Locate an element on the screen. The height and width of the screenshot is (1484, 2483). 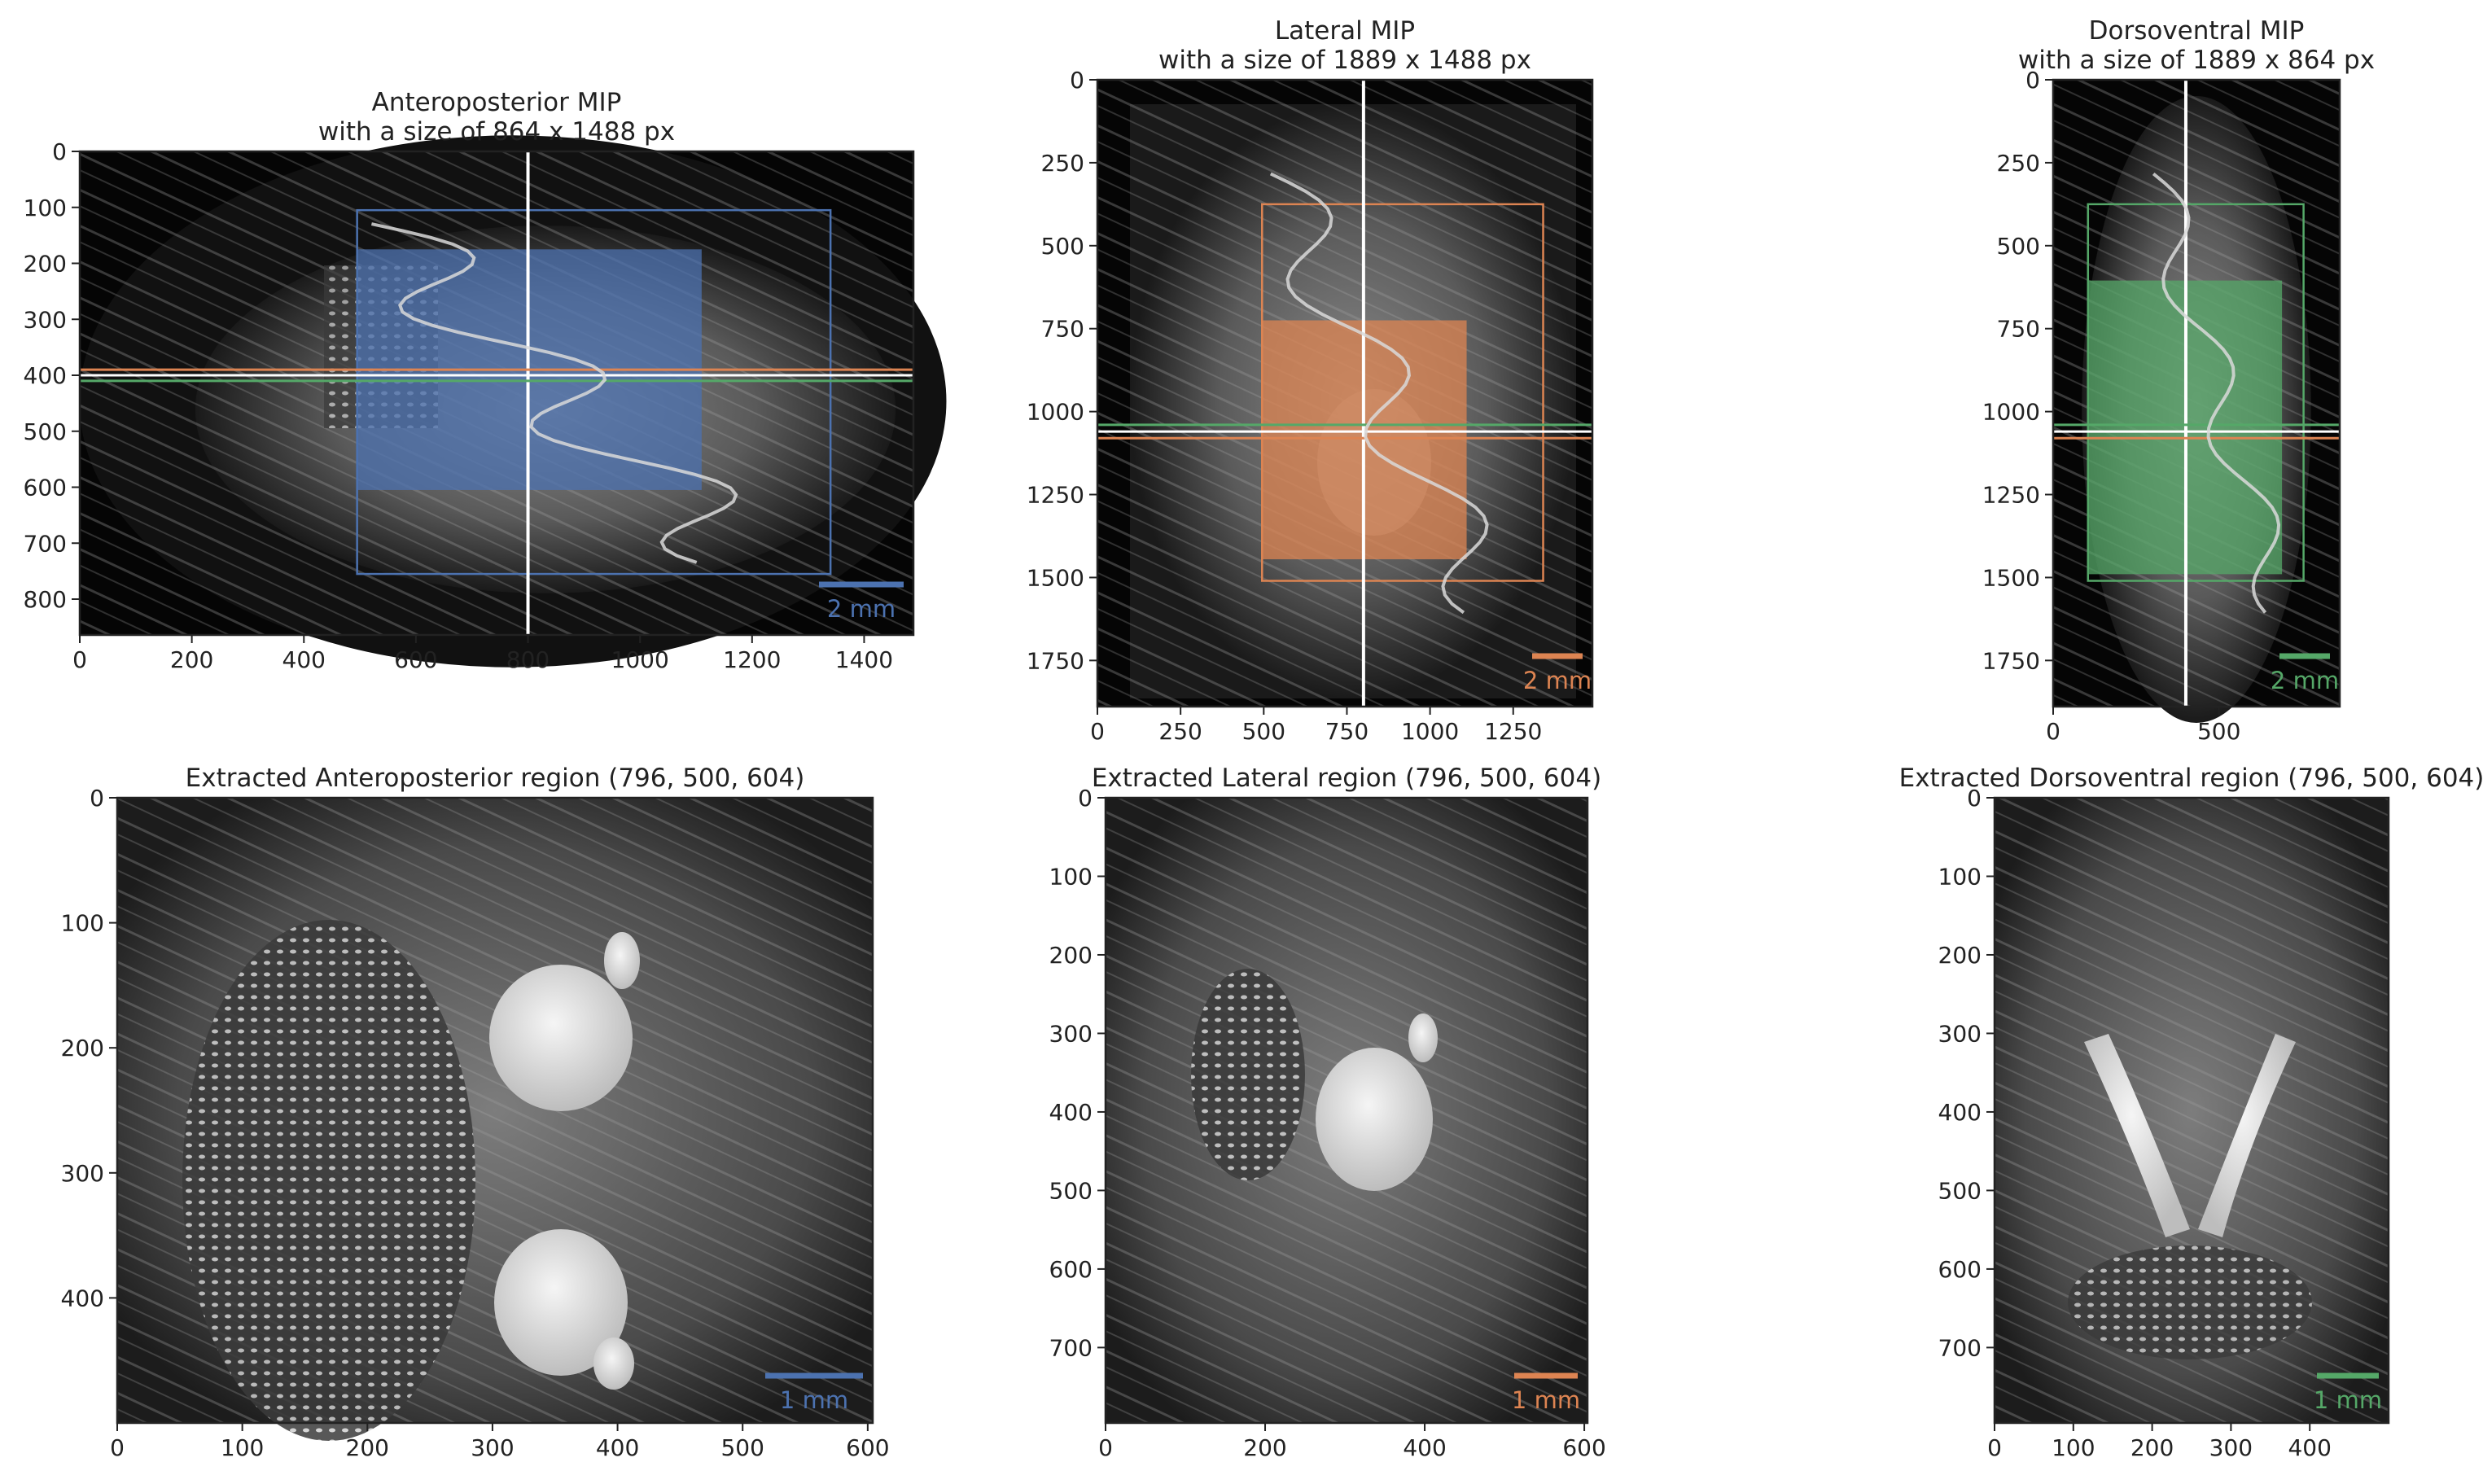
y-tick-label: 200 is located at coordinates (1960, 955).